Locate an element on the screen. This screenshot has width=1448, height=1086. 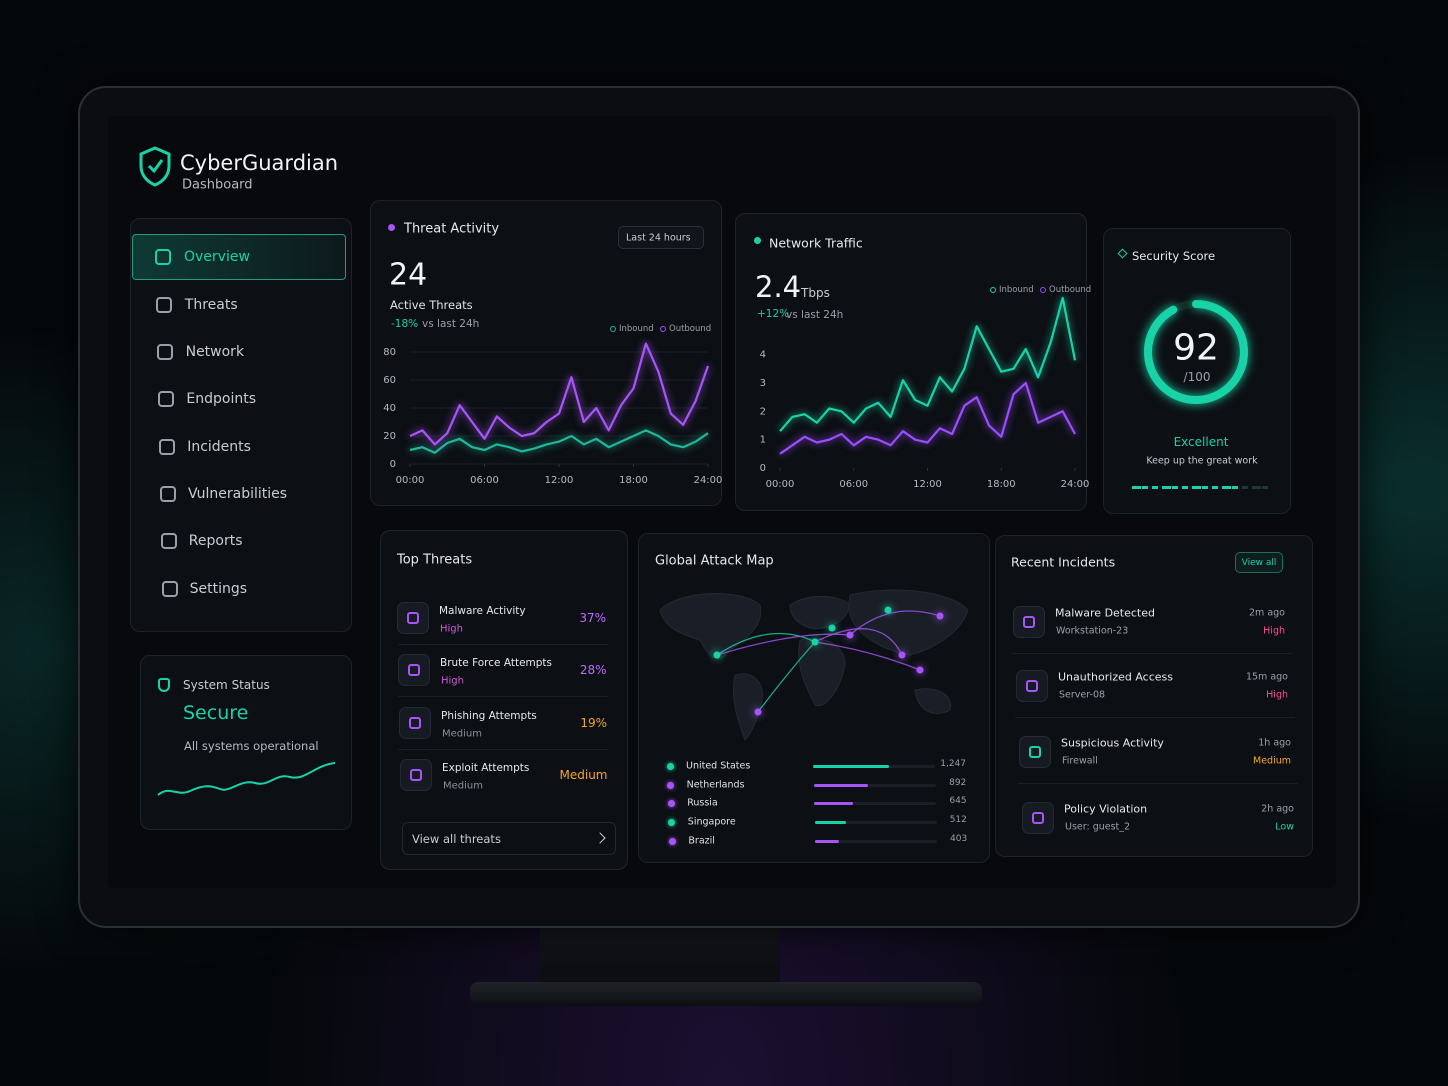
nav-item: Settings is located at coordinates (218, 589).